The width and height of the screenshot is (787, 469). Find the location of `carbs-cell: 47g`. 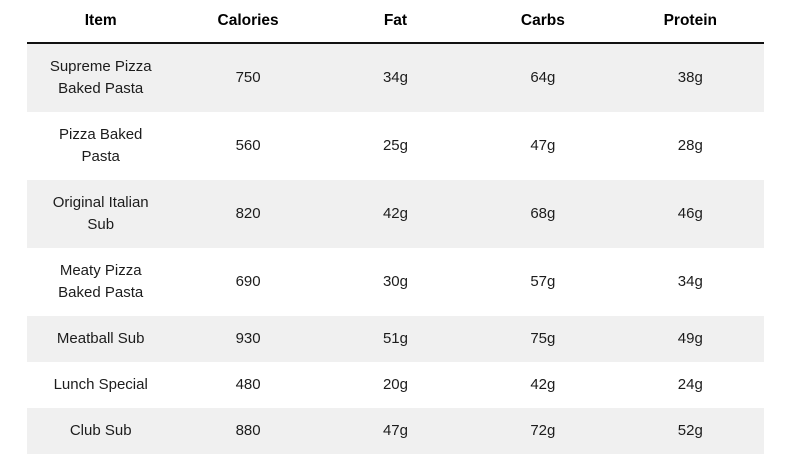

carbs-cell: 47g is located at coordinates (543, 145).